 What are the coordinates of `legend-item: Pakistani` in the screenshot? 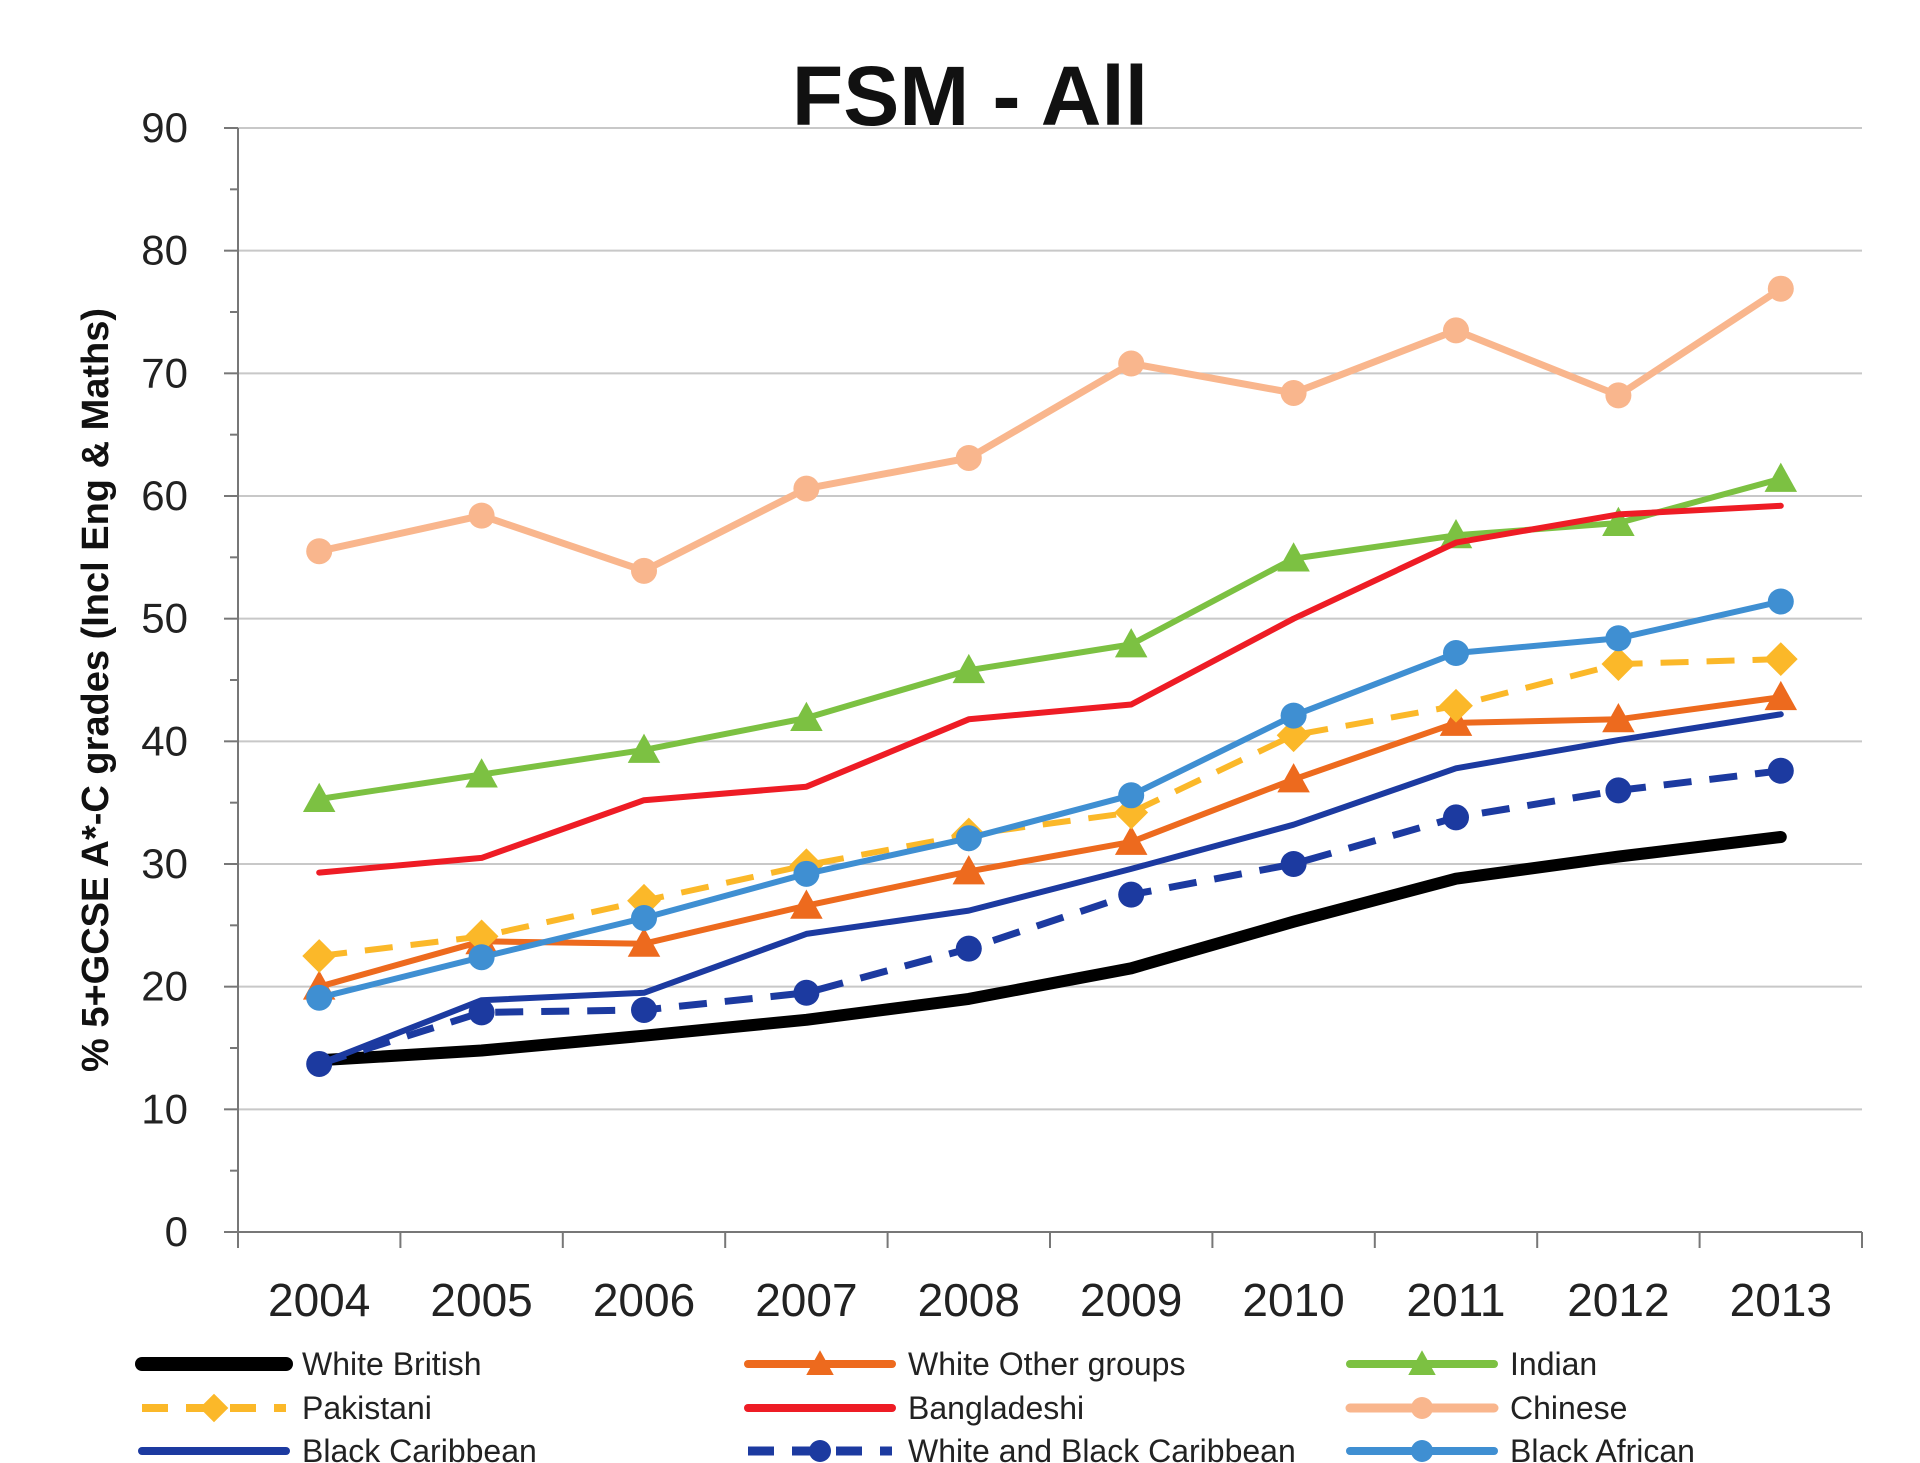 It's located at (287, 1408).